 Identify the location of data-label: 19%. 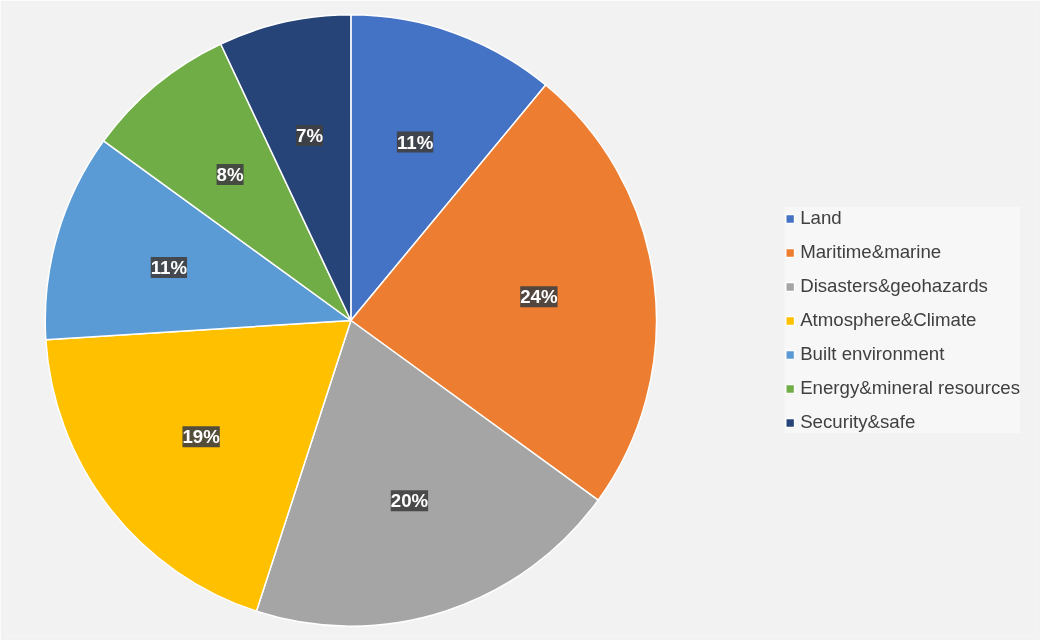
(201, 437).